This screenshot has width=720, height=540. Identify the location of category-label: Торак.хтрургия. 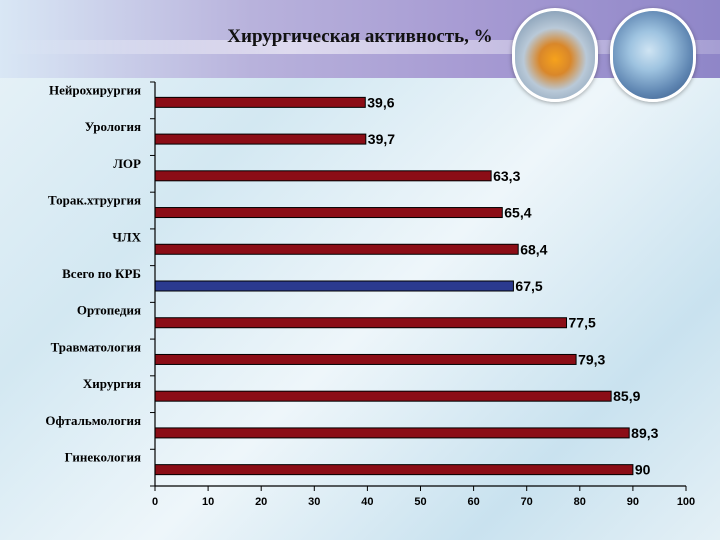
(94, 200).